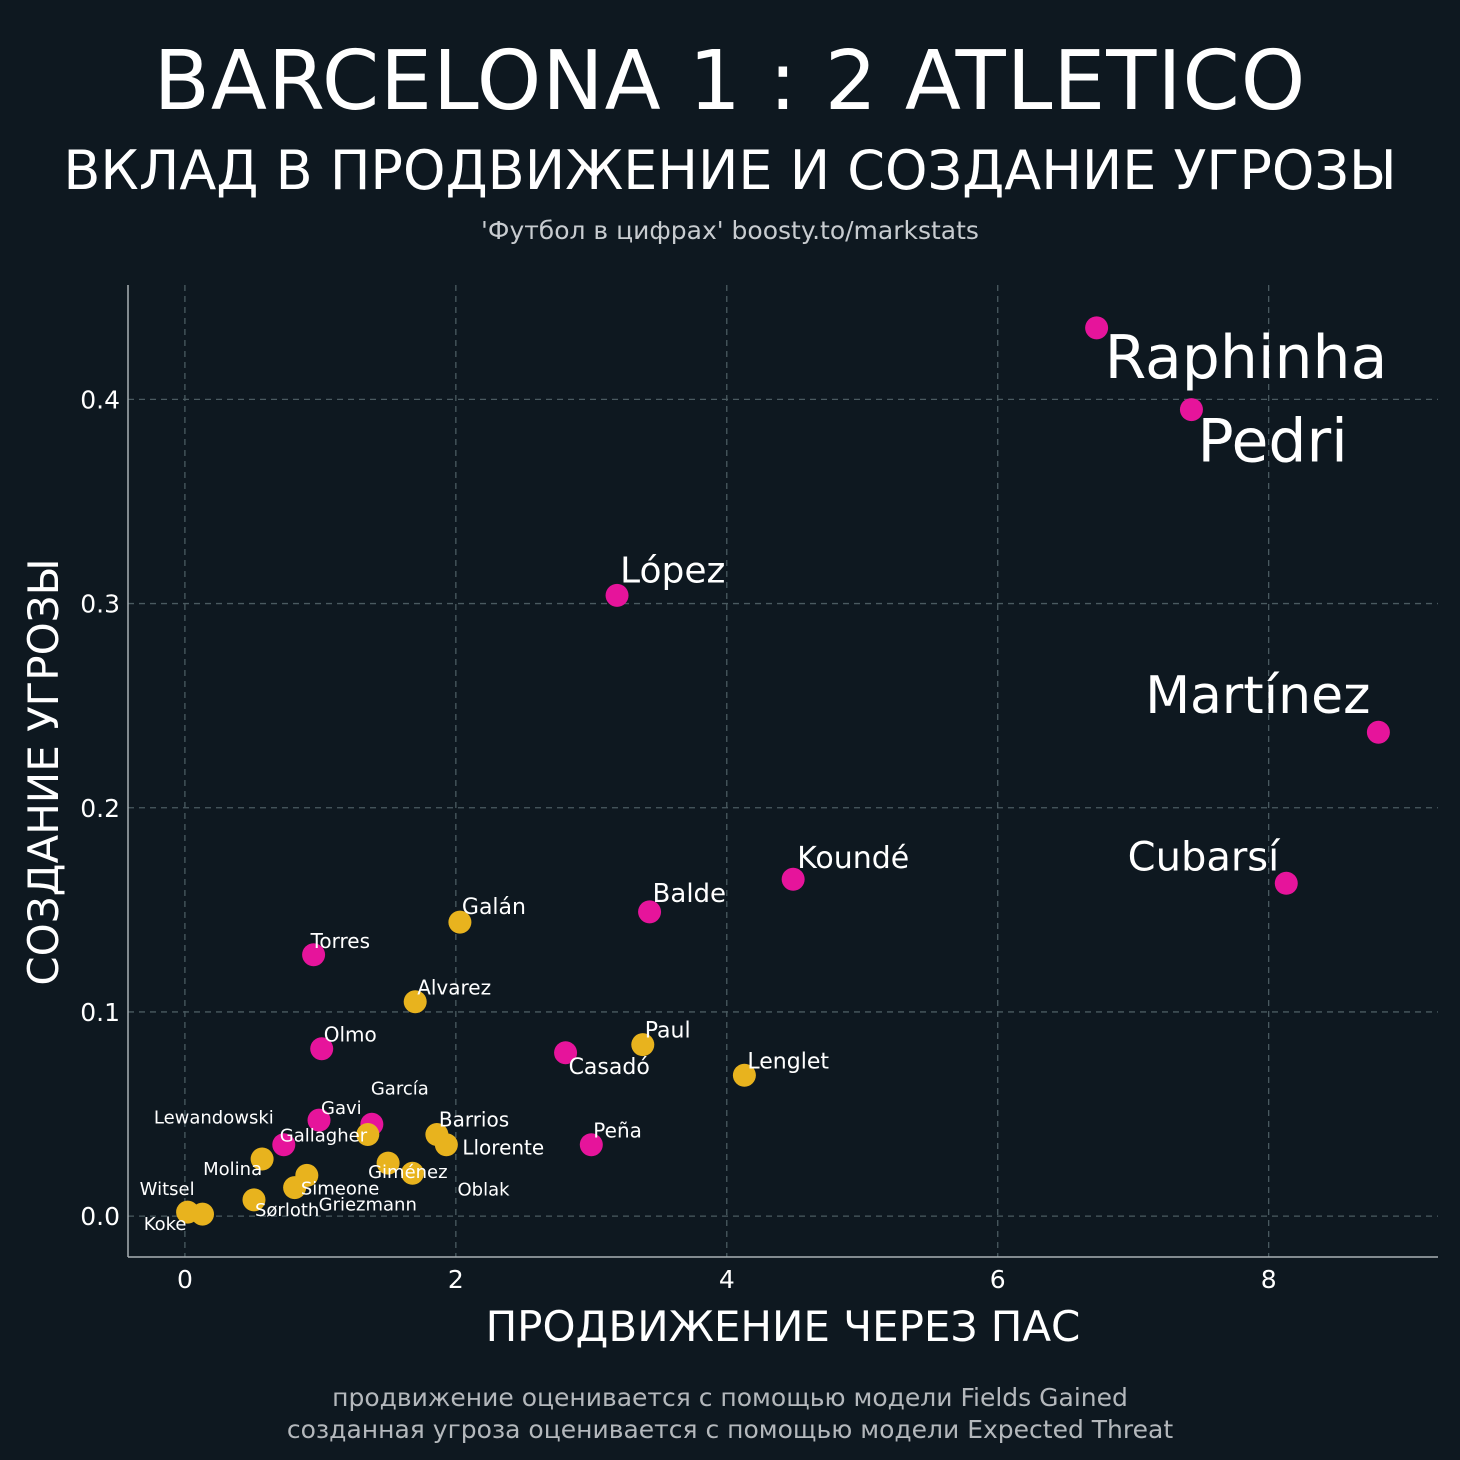 The image size is (1460, 1460). What do you see at coordinates (232, 1169) in the screenshot?
I see `point-label: Molina` at bounding box center [232, 1169].